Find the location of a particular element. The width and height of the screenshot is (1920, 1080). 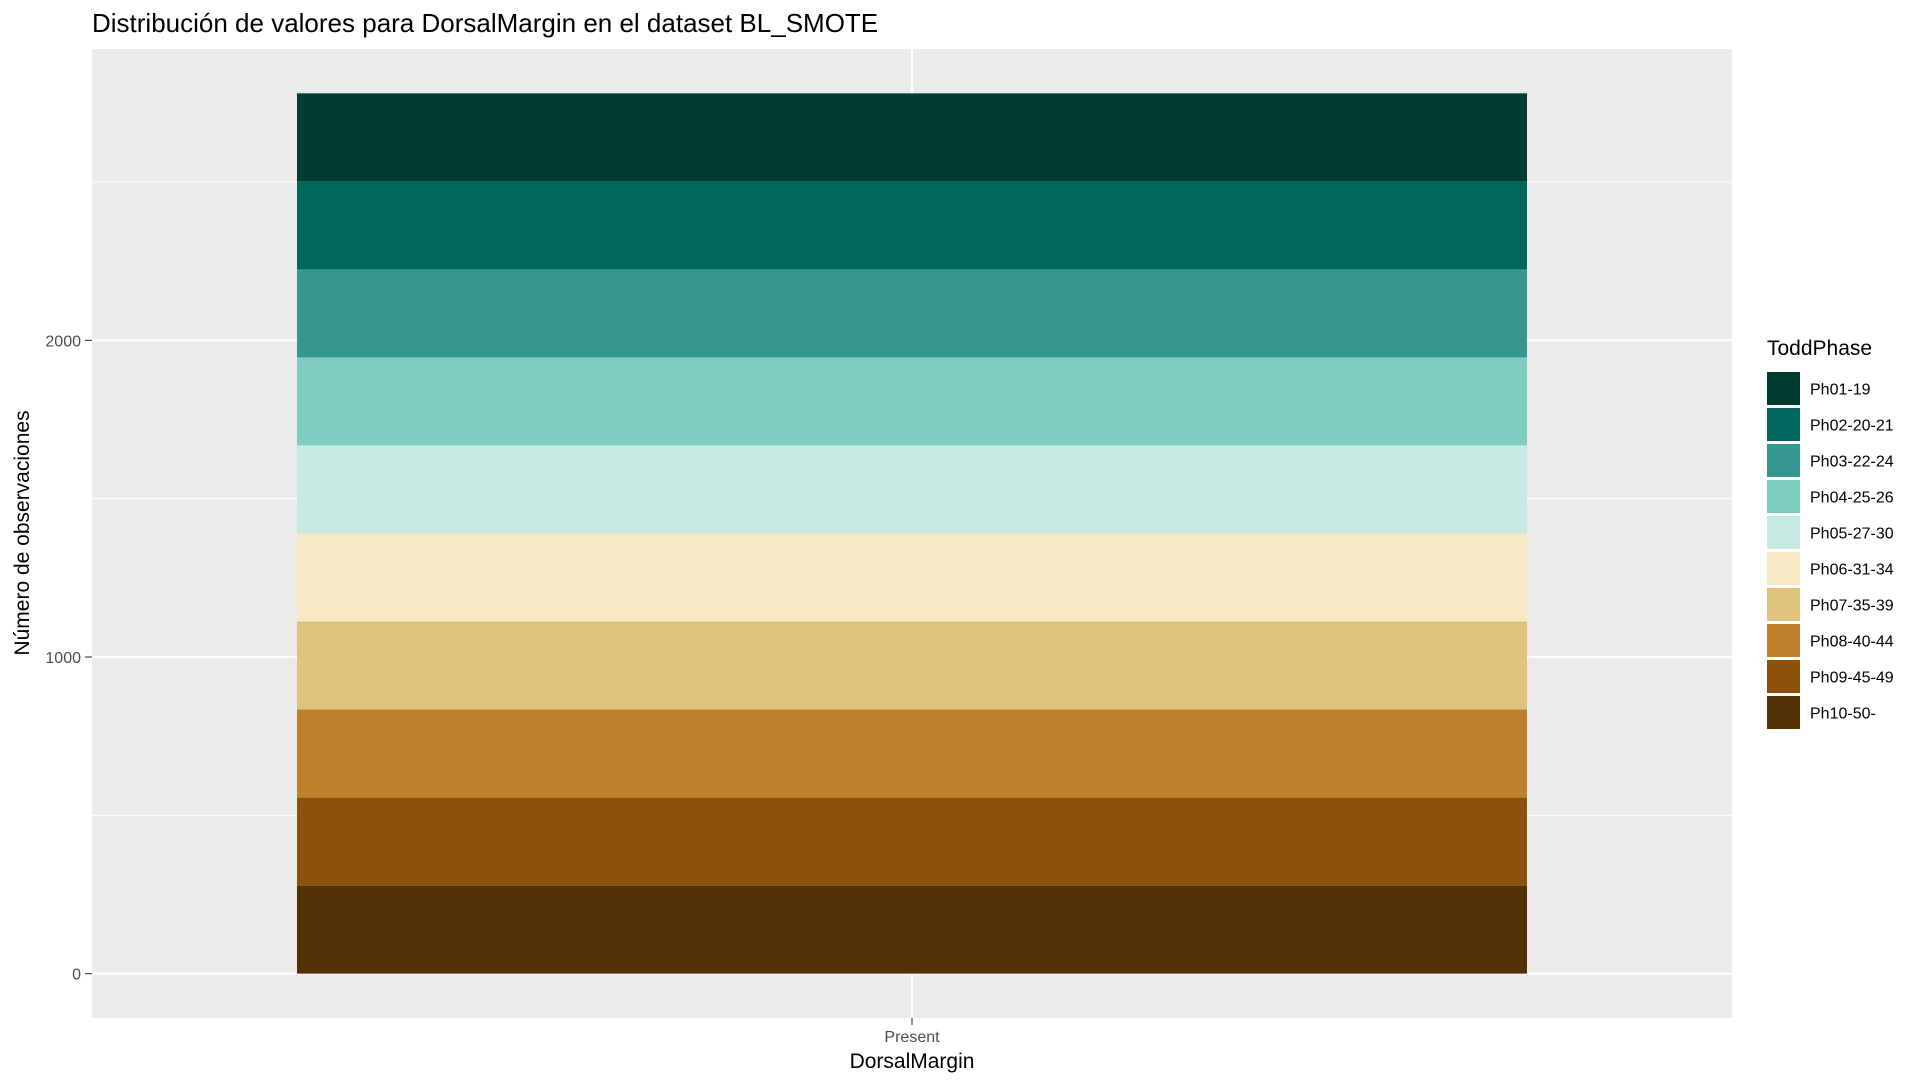

y-axis-title: Número de observaciones is located at coordinates (22, 532).